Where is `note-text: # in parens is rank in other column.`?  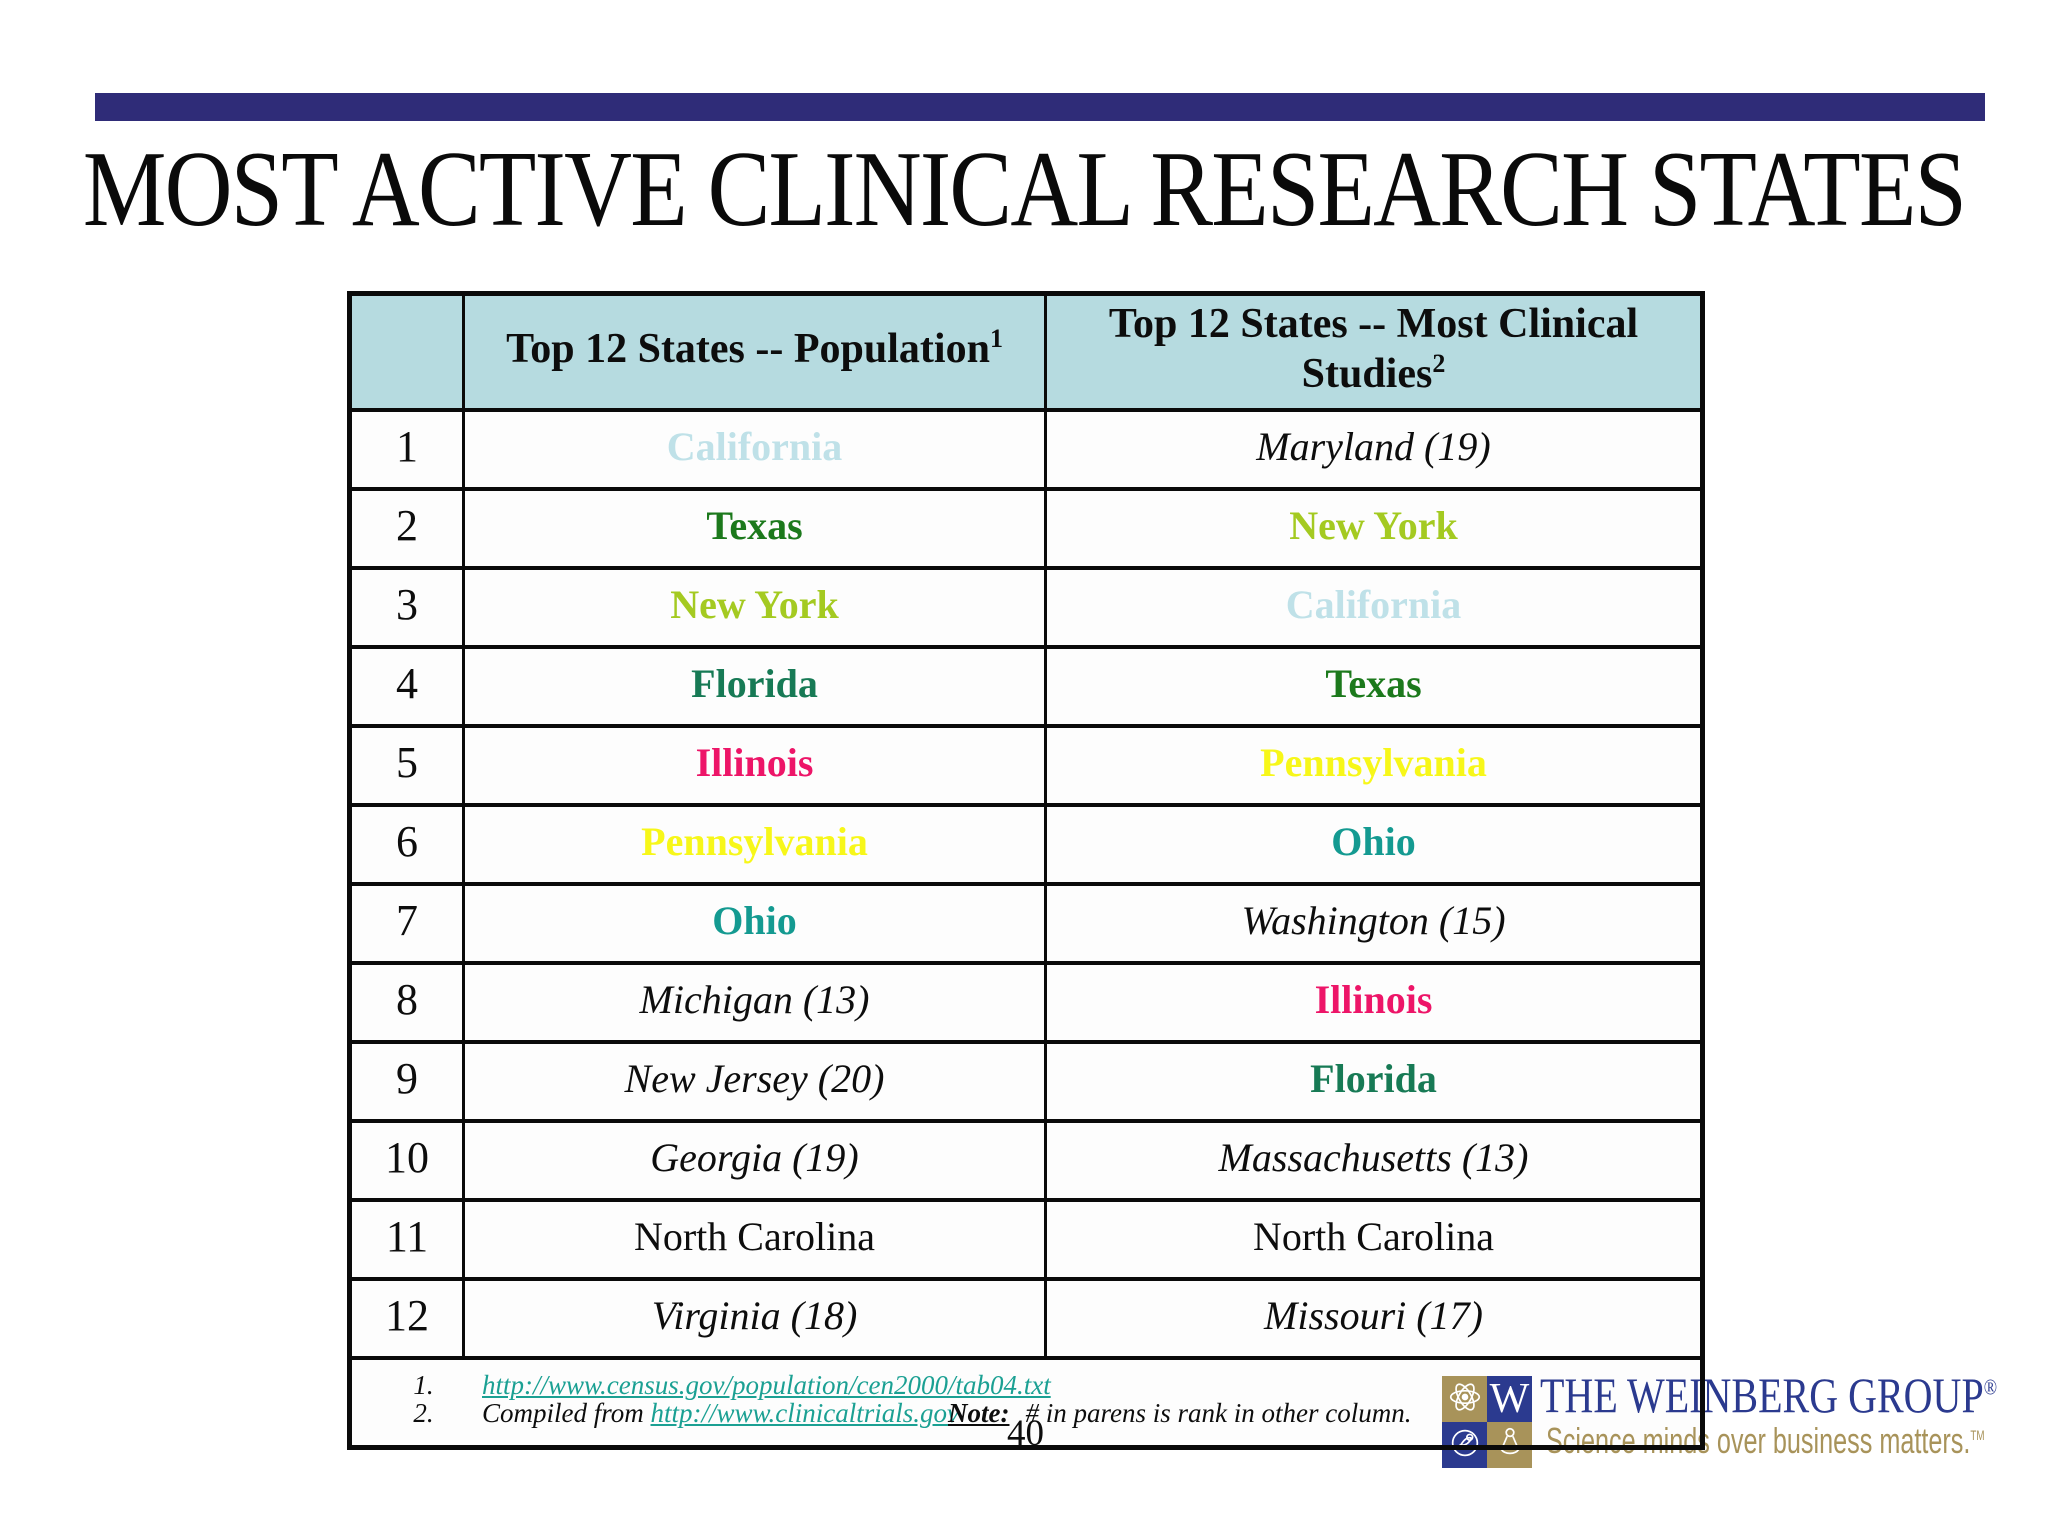 note-text: # in parens is rank in other column. is located at coordinates (1218, 1413).